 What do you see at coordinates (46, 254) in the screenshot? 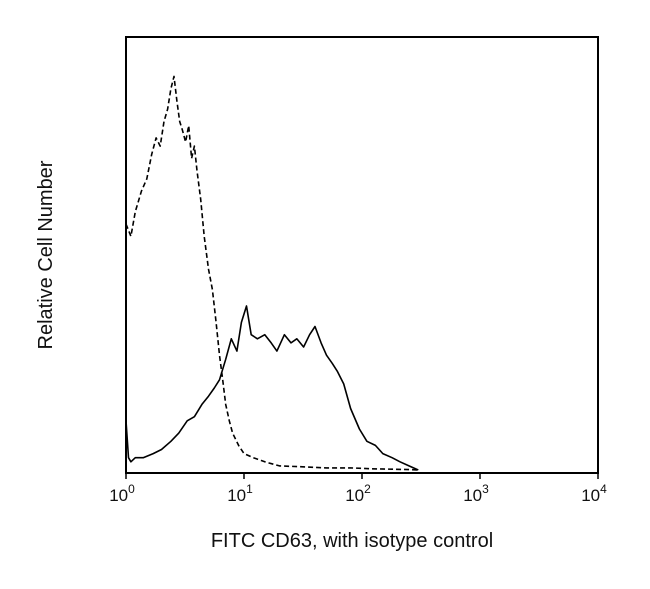
I see `y-axis-label: Relative Cell Number` at bounding box center [46, 254].